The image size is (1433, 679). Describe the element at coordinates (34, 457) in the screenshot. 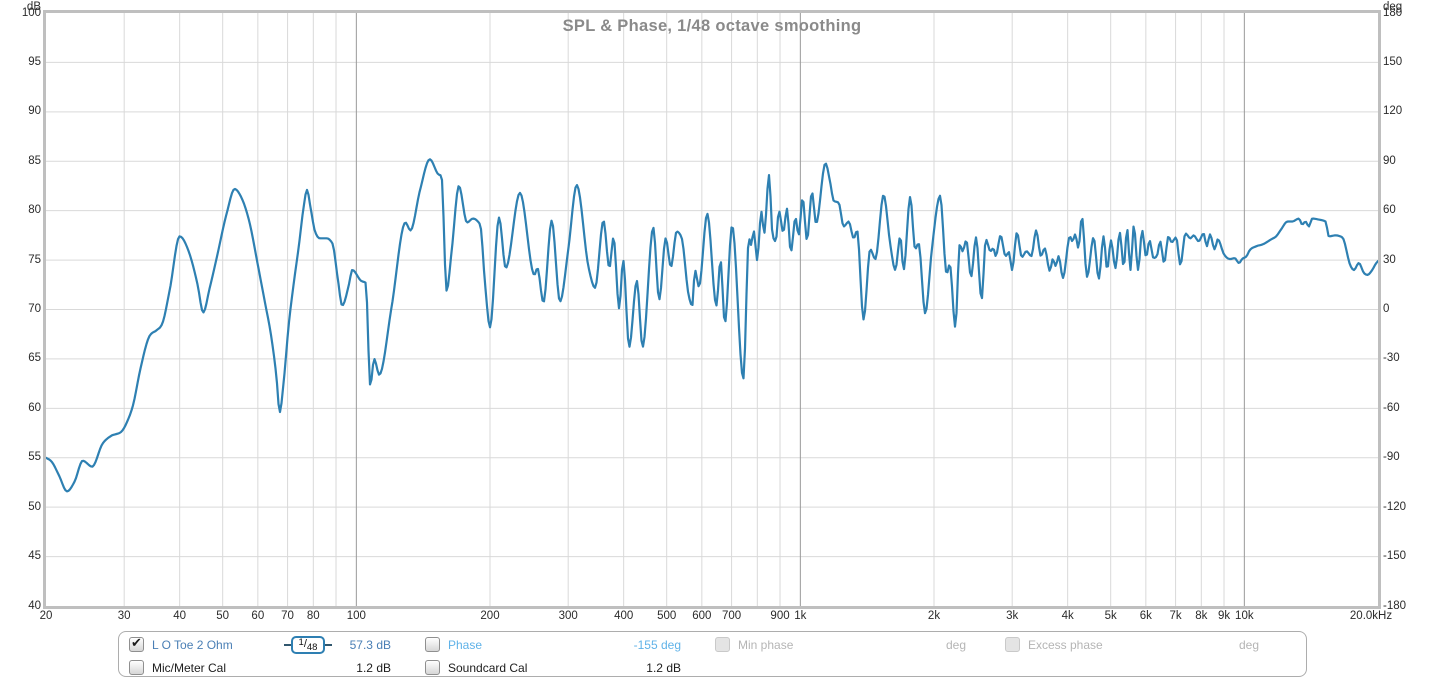

I see `db-axis-tick-label: 55` at that location.